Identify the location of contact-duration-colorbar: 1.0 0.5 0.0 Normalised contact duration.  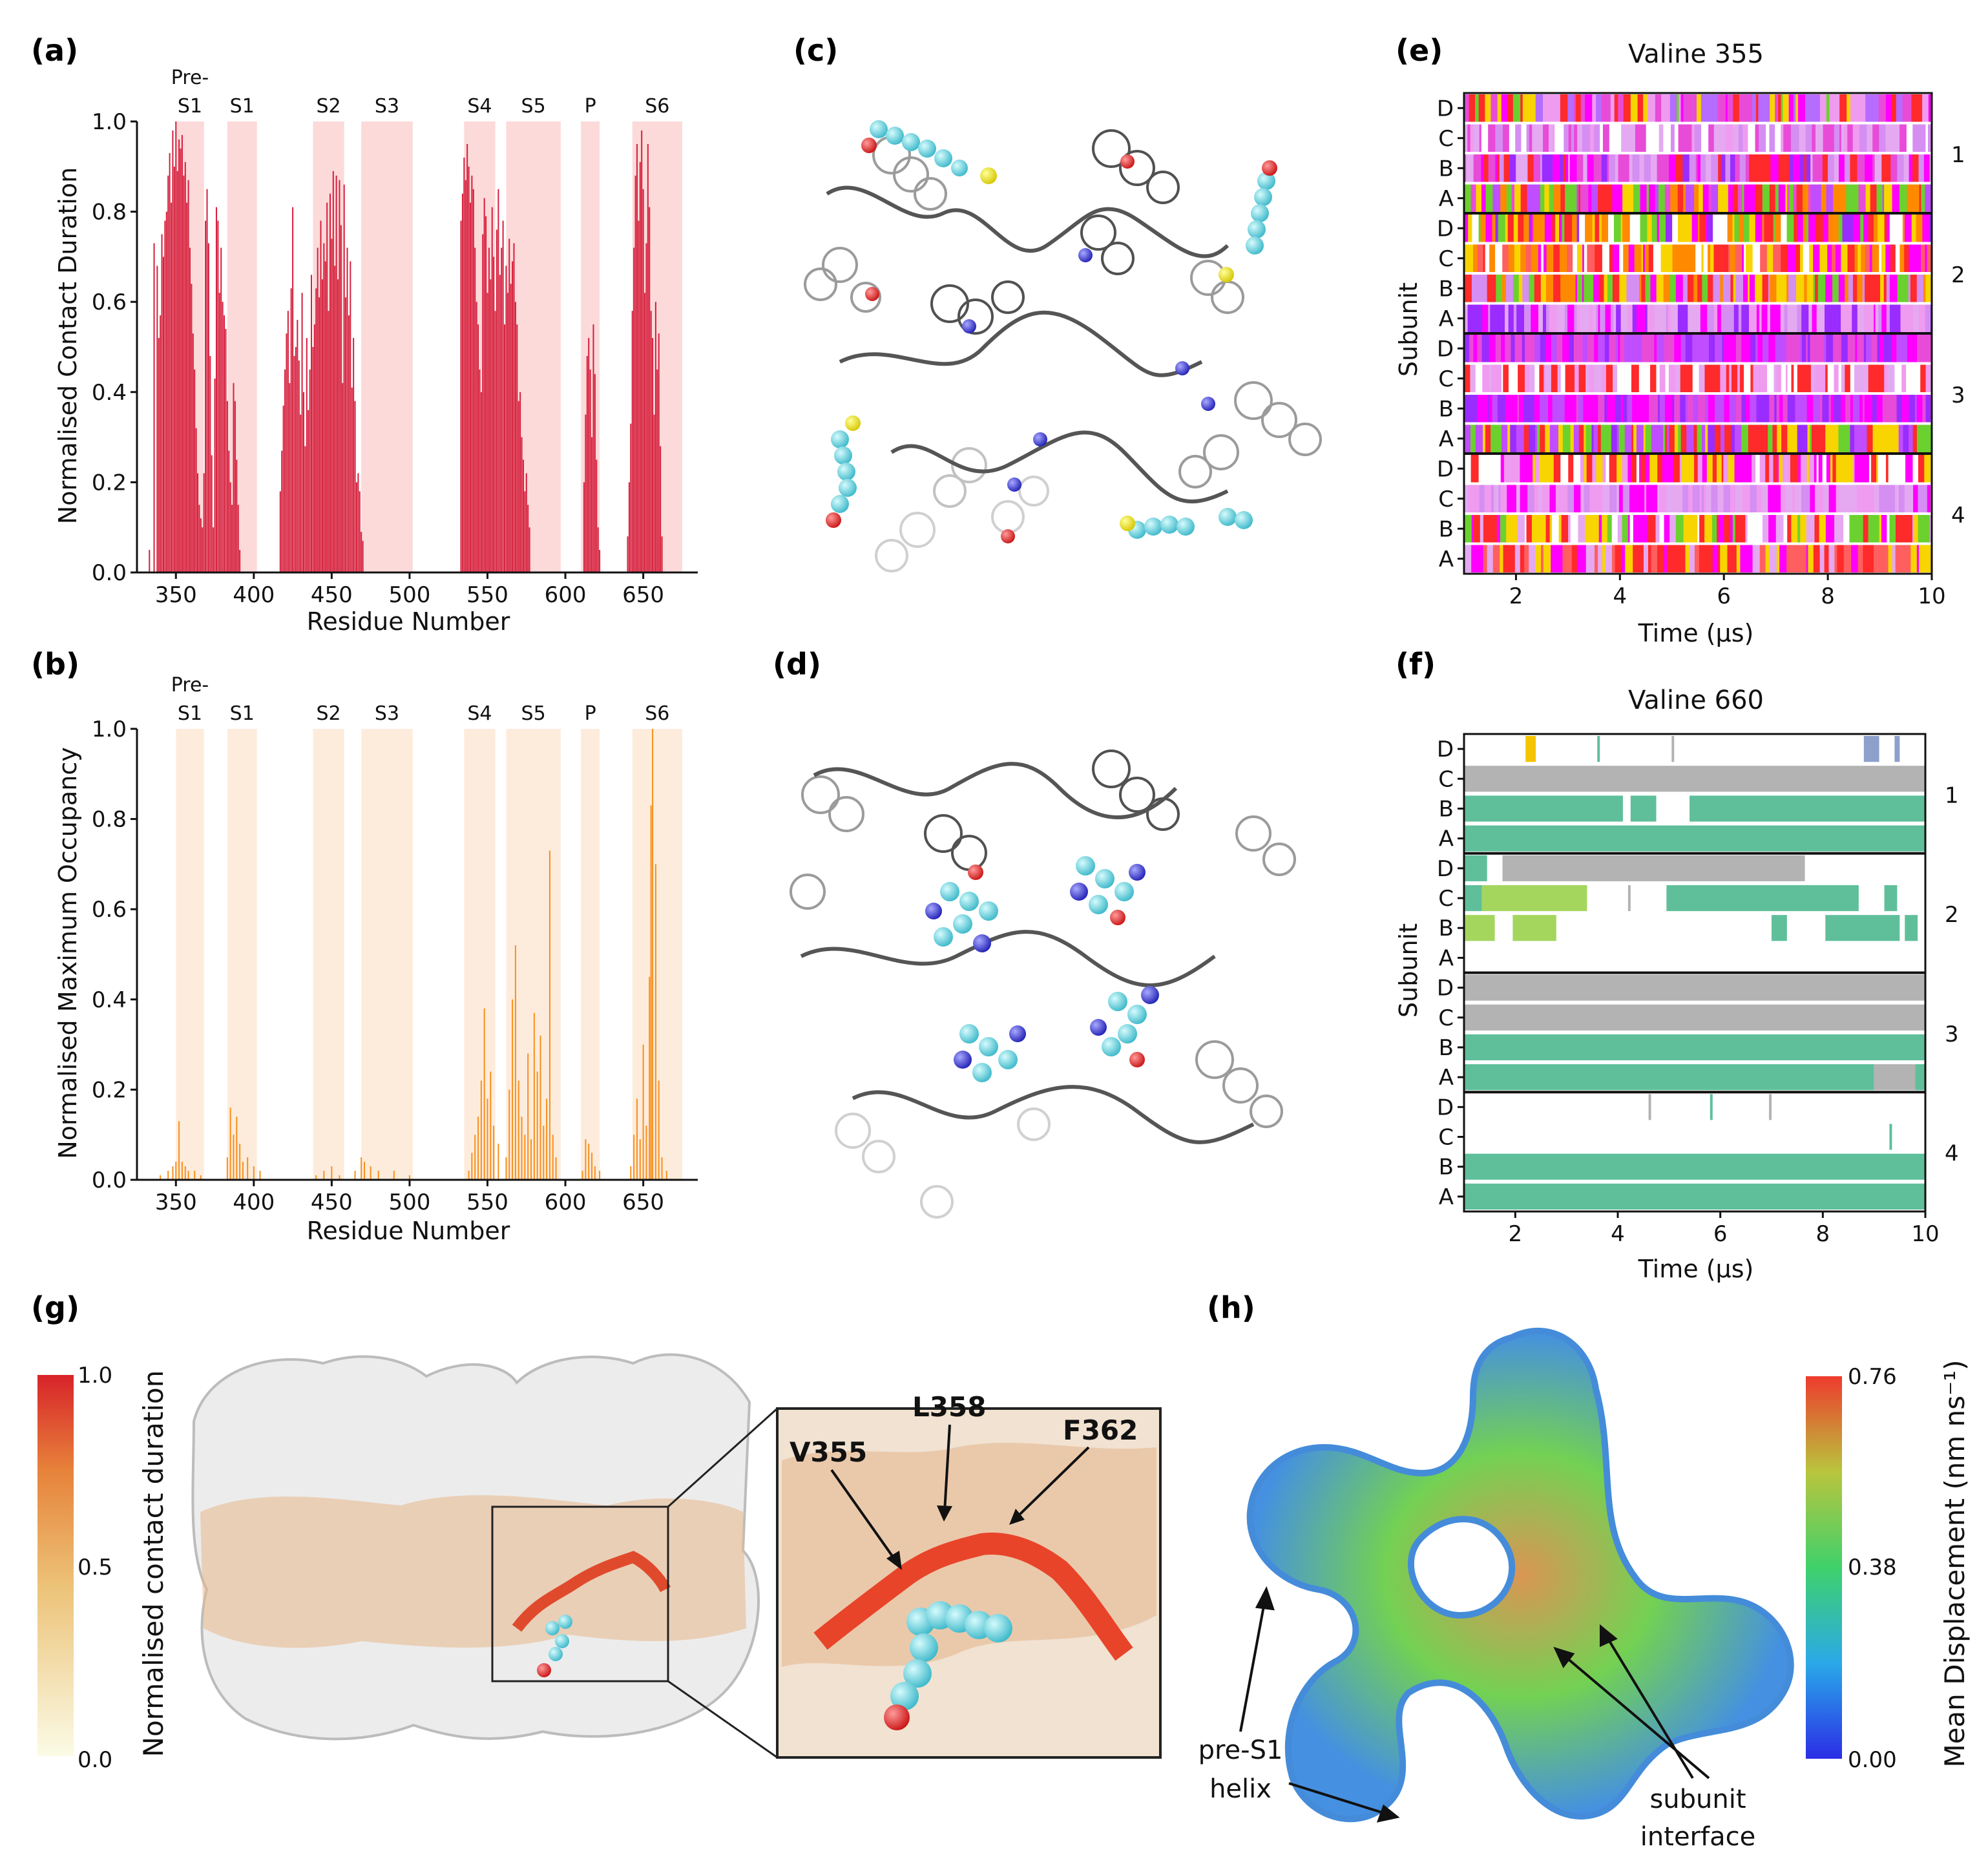
(103, 1568).